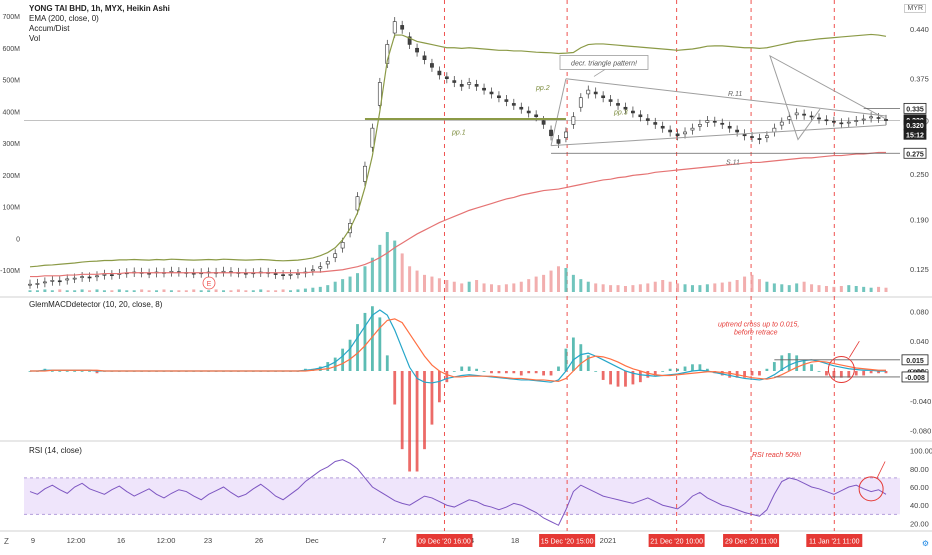  I want to click on rsi-highlight-circle, so click(871, 489).